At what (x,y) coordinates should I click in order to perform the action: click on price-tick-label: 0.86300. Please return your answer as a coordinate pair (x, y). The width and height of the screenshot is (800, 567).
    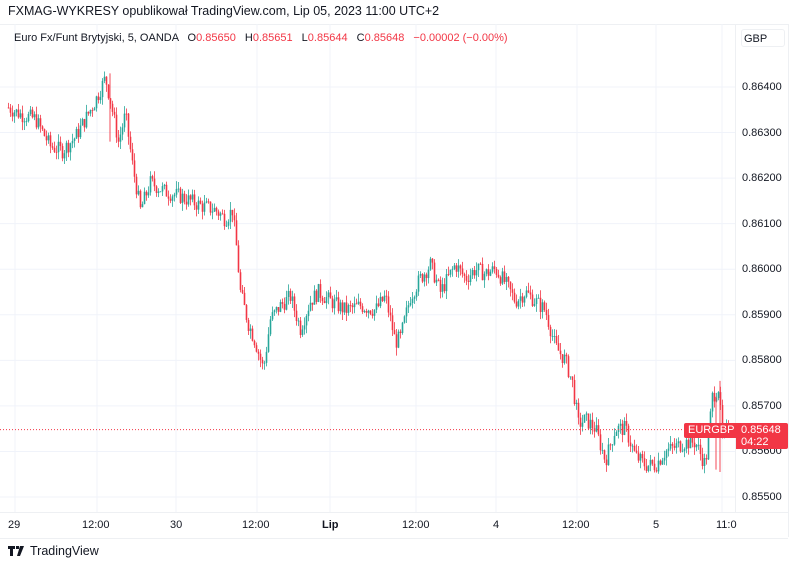
    Looking at the image, I should click on (762, 132).